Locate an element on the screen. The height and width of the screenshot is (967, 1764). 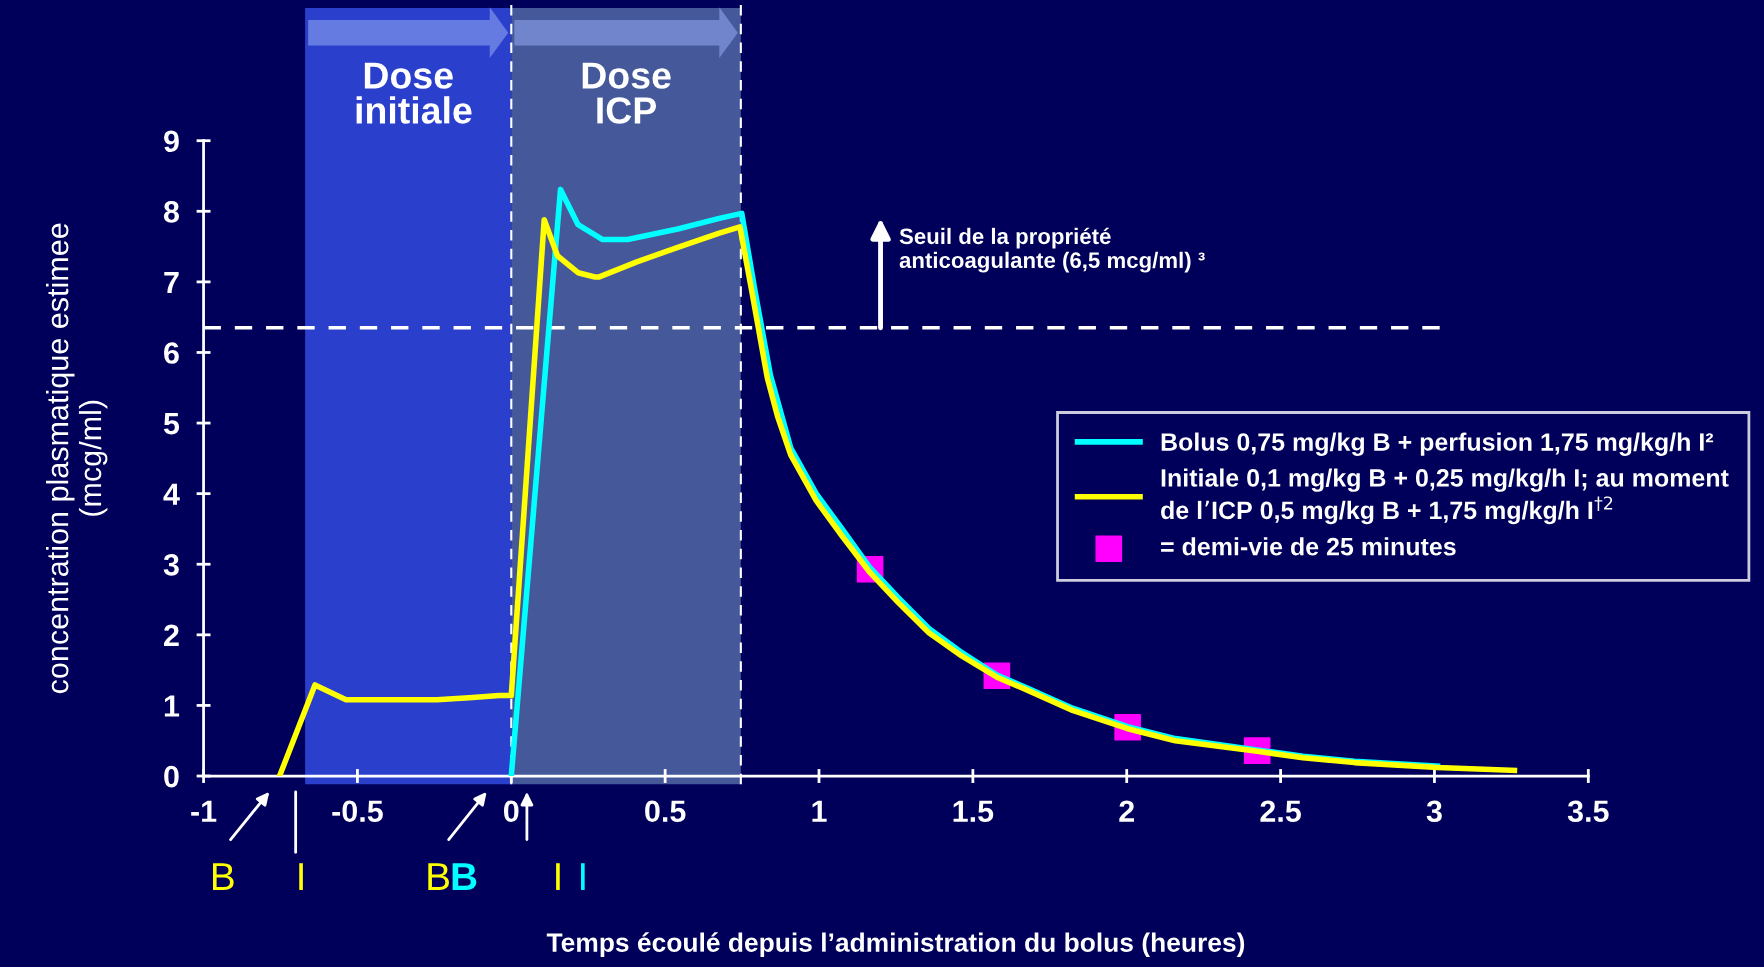
x-tick-label: 1.5 is located at coordinates (973, 811).